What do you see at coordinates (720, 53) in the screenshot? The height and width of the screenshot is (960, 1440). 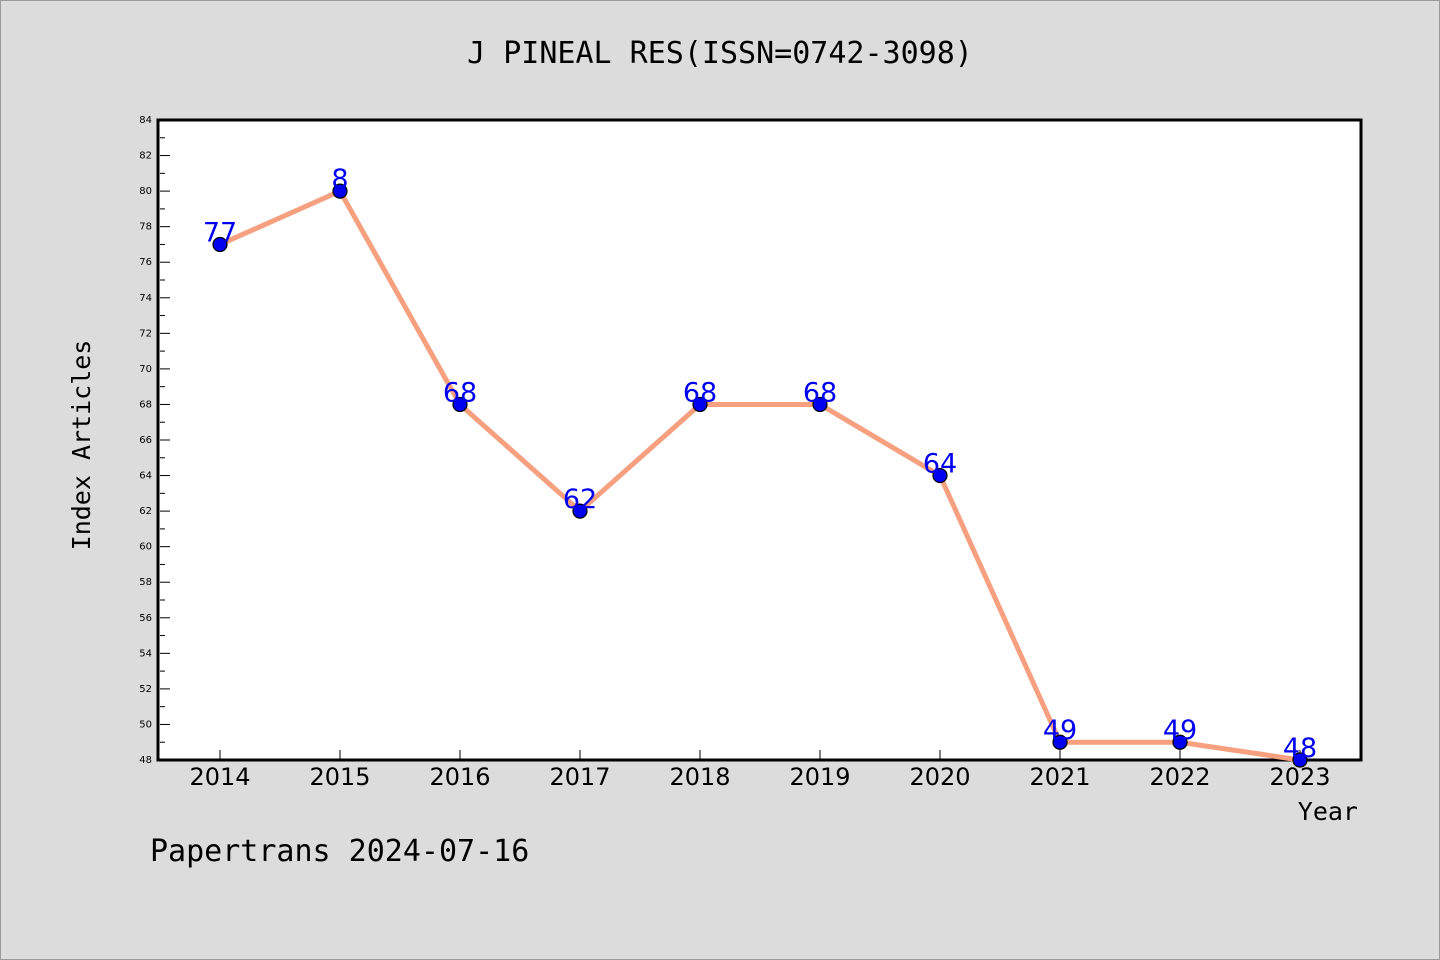 I see `chart-title: J PINEAL RES(ISSN=0742-3098)` at bounding box center [720, 53].